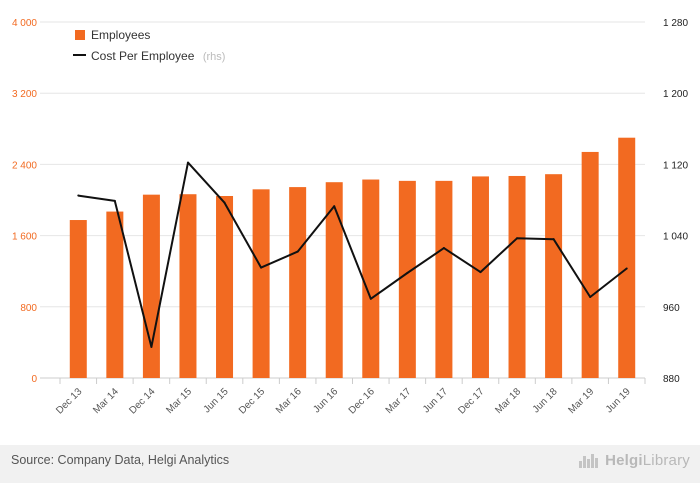 The image size is (700, 483). Describe the element at coordinates (214, 57) in the screenshot. I see `legend-label-rhs-suffix: (rhs)` at that location.